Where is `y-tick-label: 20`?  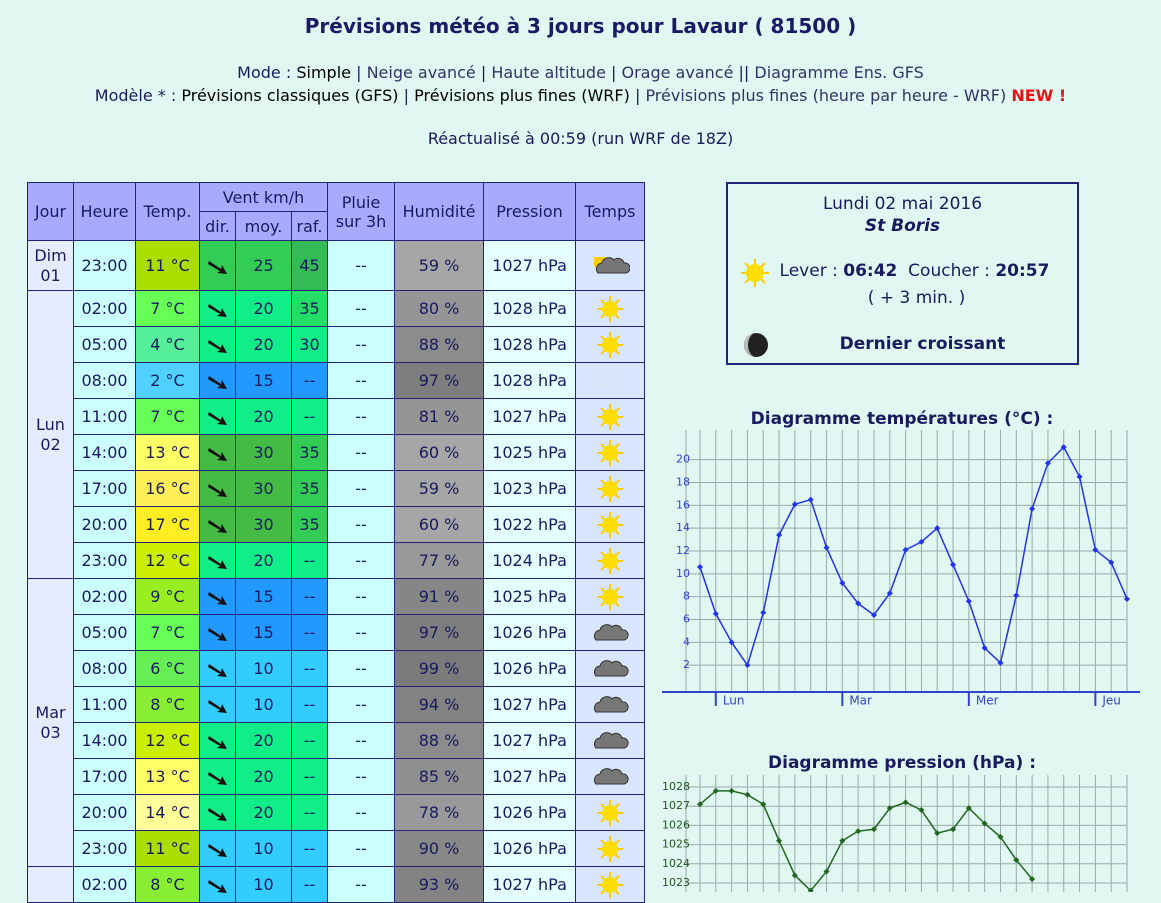
y-tick-label: 20 is located at coordinates (683, 459).